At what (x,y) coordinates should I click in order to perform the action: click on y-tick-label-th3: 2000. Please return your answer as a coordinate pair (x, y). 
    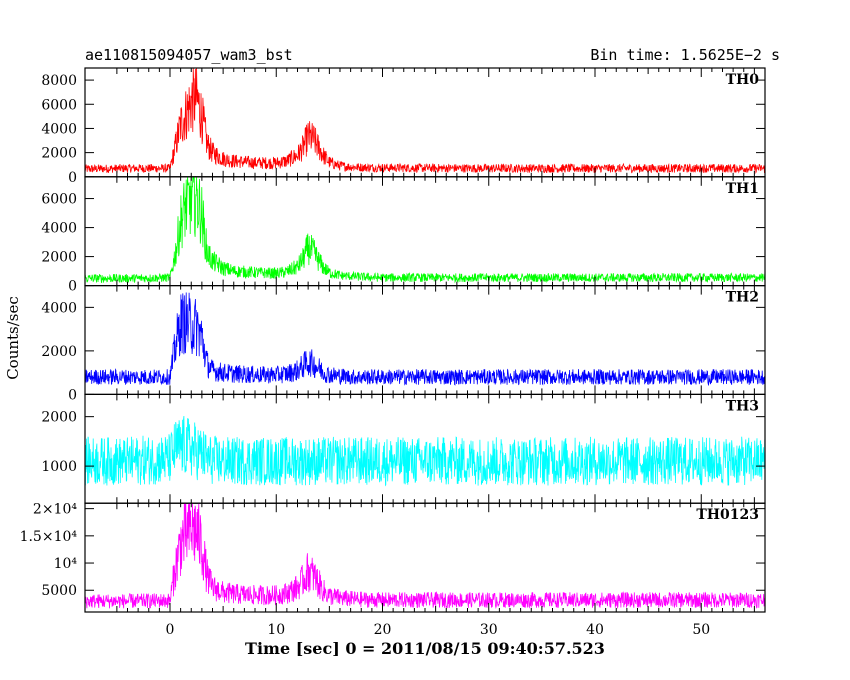
    Looking at the image, I should click on (59, 418).